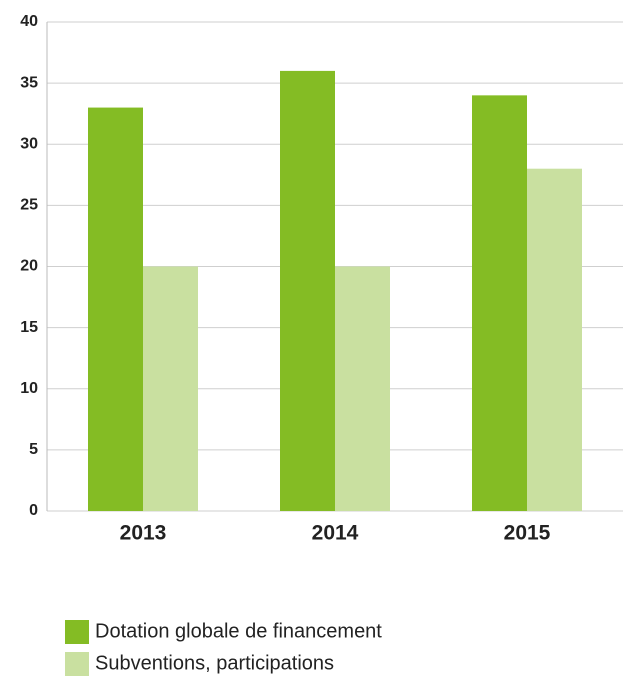 This screenshot has width=623, height=679. I want to click on legend-label: Subventions, participations, so click(214, 663).